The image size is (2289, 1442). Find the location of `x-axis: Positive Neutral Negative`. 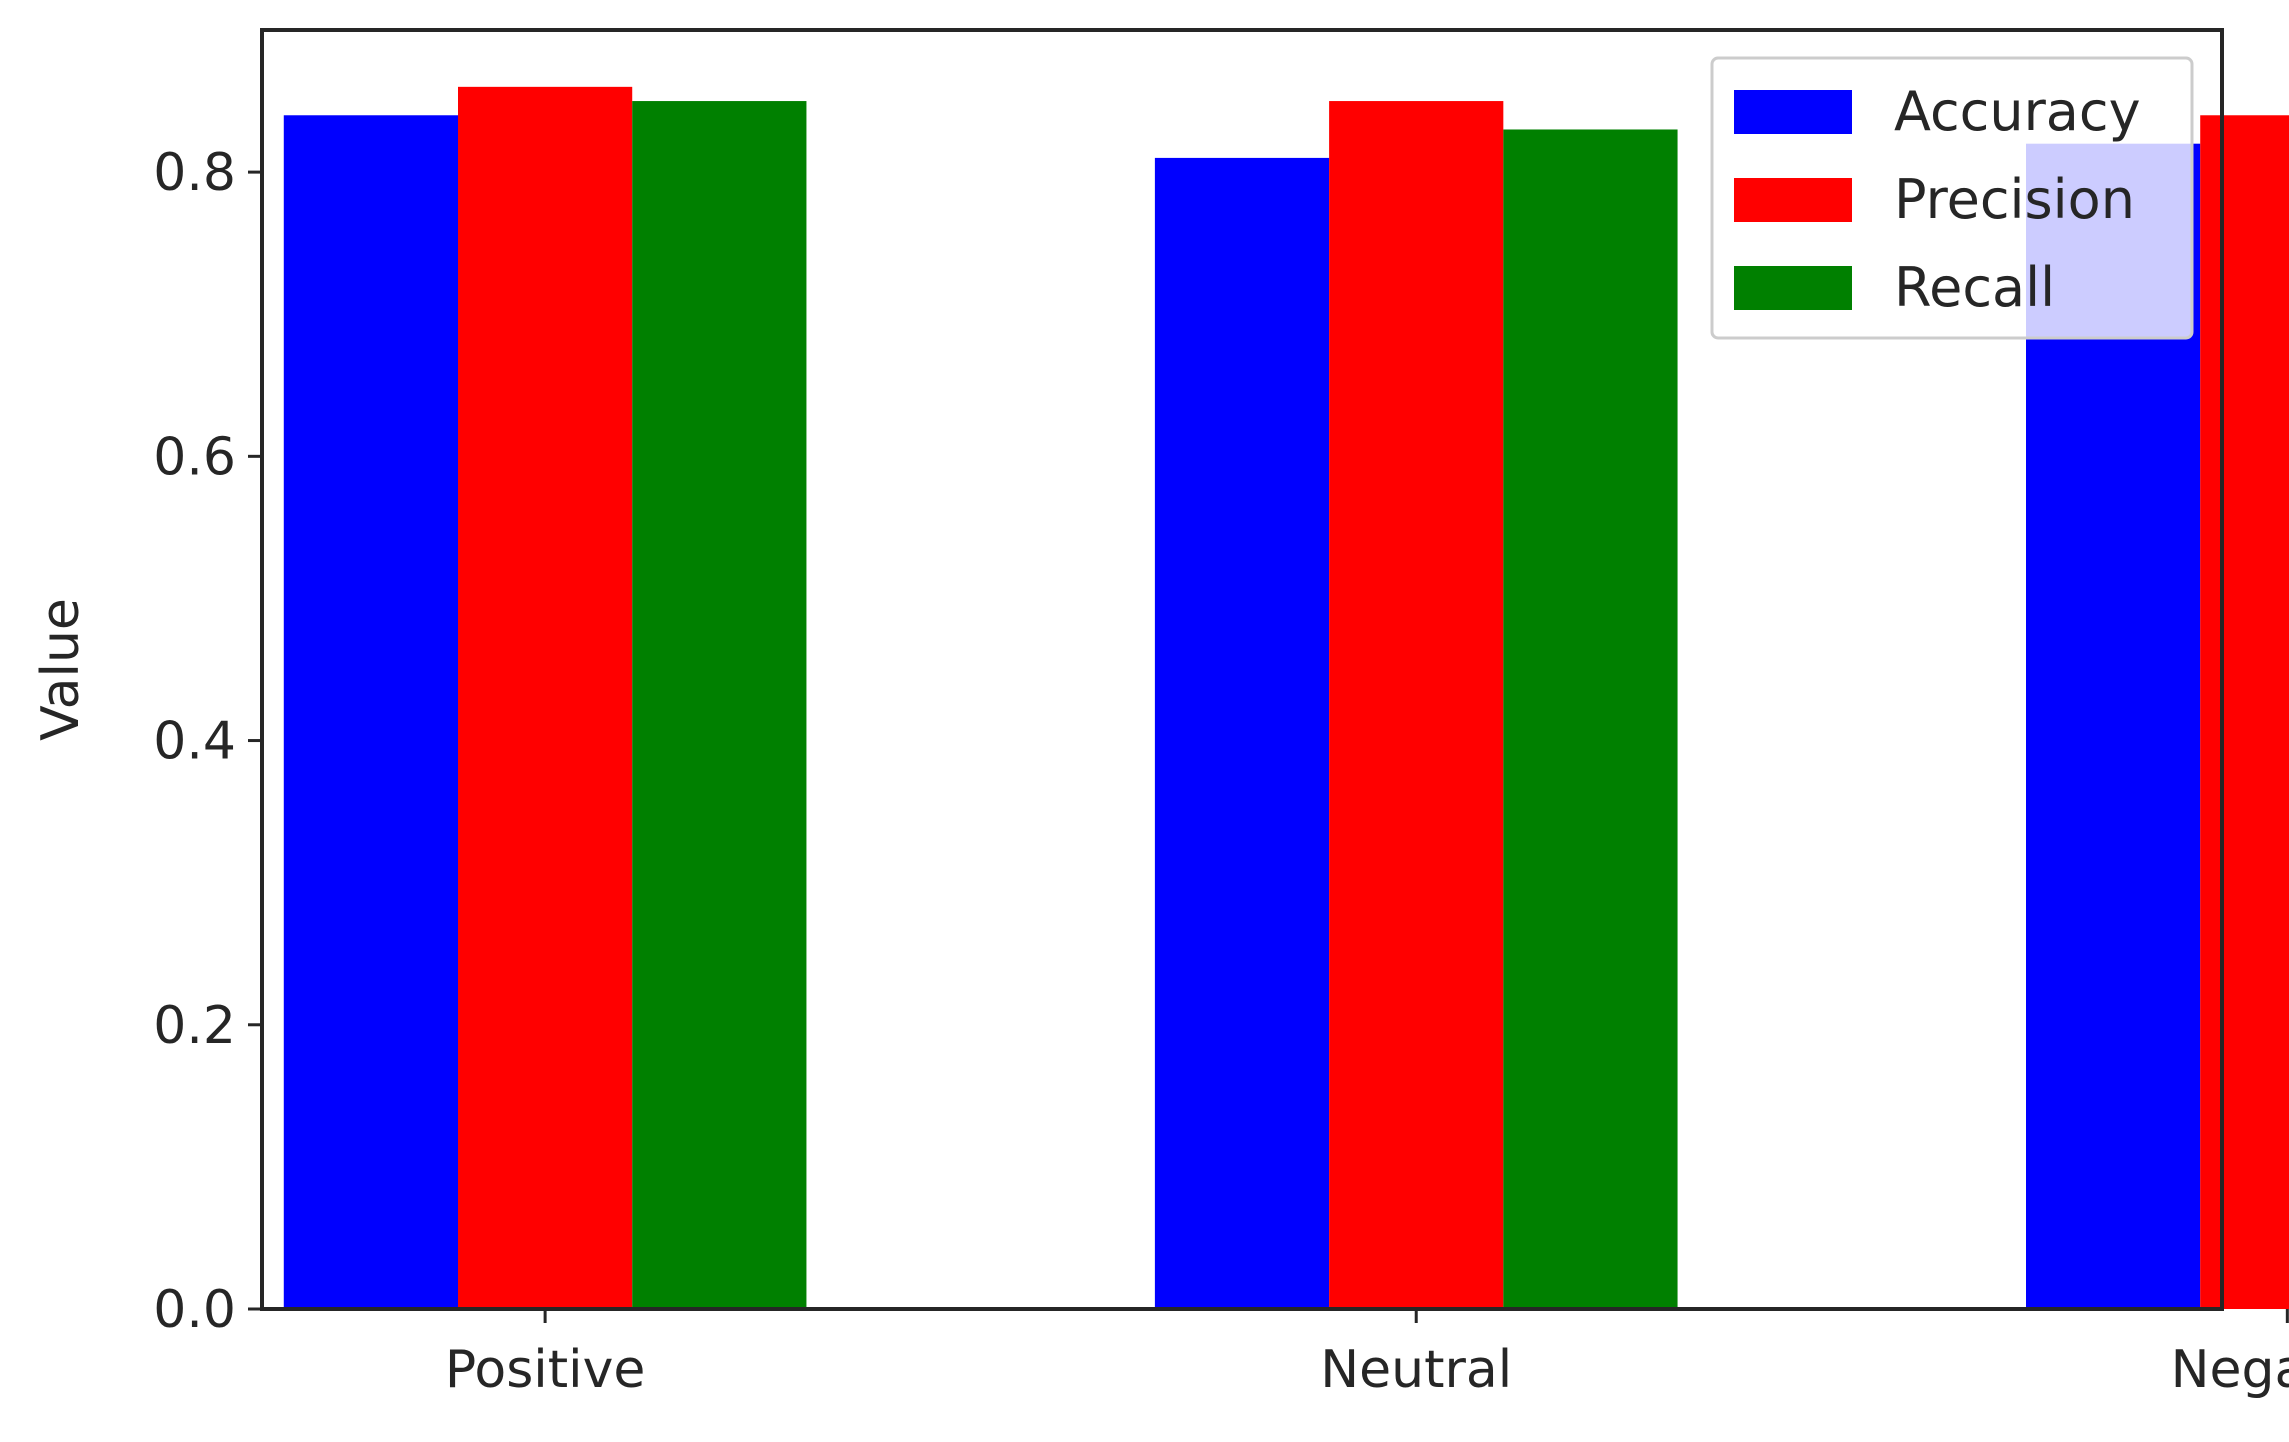

x-axis: Positive Neutral Negative is located at coordinates (1367, 1354).